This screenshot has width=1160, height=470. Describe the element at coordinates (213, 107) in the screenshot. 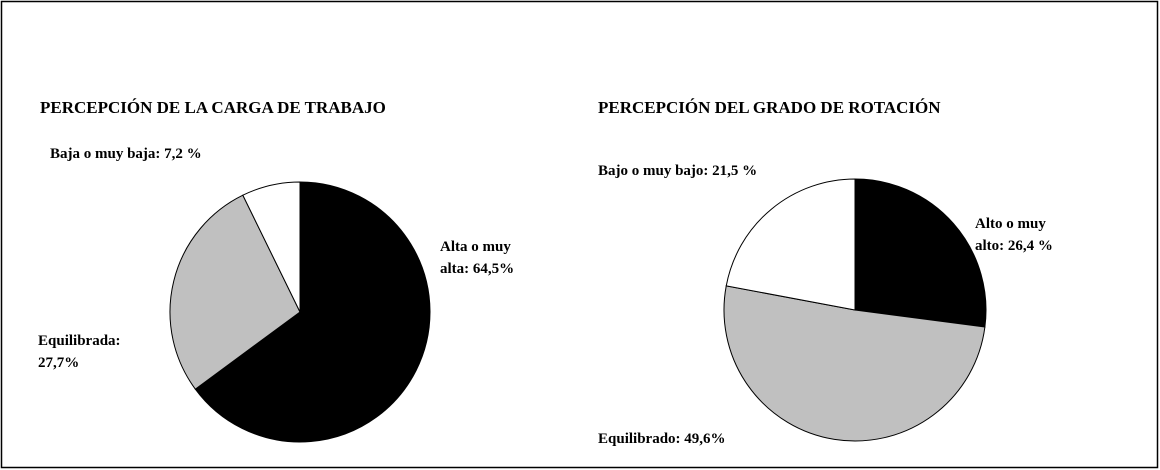

I see `chart-title: PERCEPCIÓN DE LA CARGA DE TRABAJO` at that location.